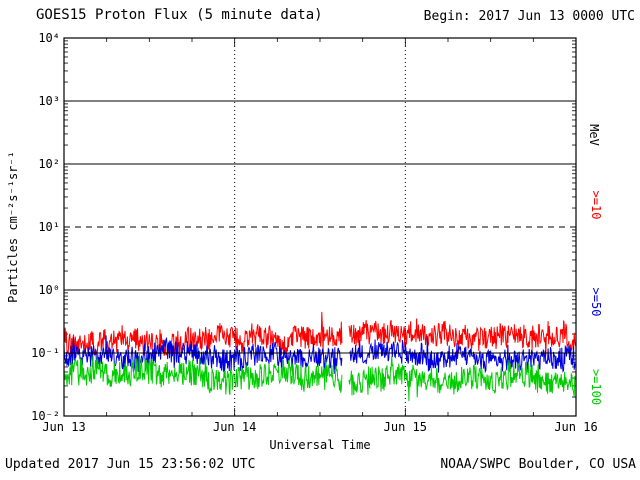 Image resolution: width=640 pixels, height=480 pixels. What do you see at coordinates (319, 334) in the screenshot?
I see `series-line->=10` at bounding box center [319, 334].